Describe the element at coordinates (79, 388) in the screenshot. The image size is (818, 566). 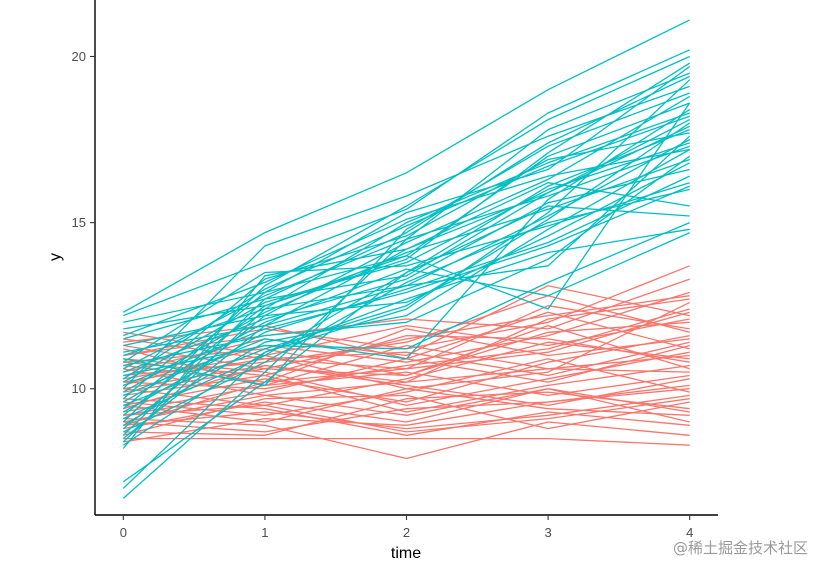
I see `y-tick-label: 10` at that location.